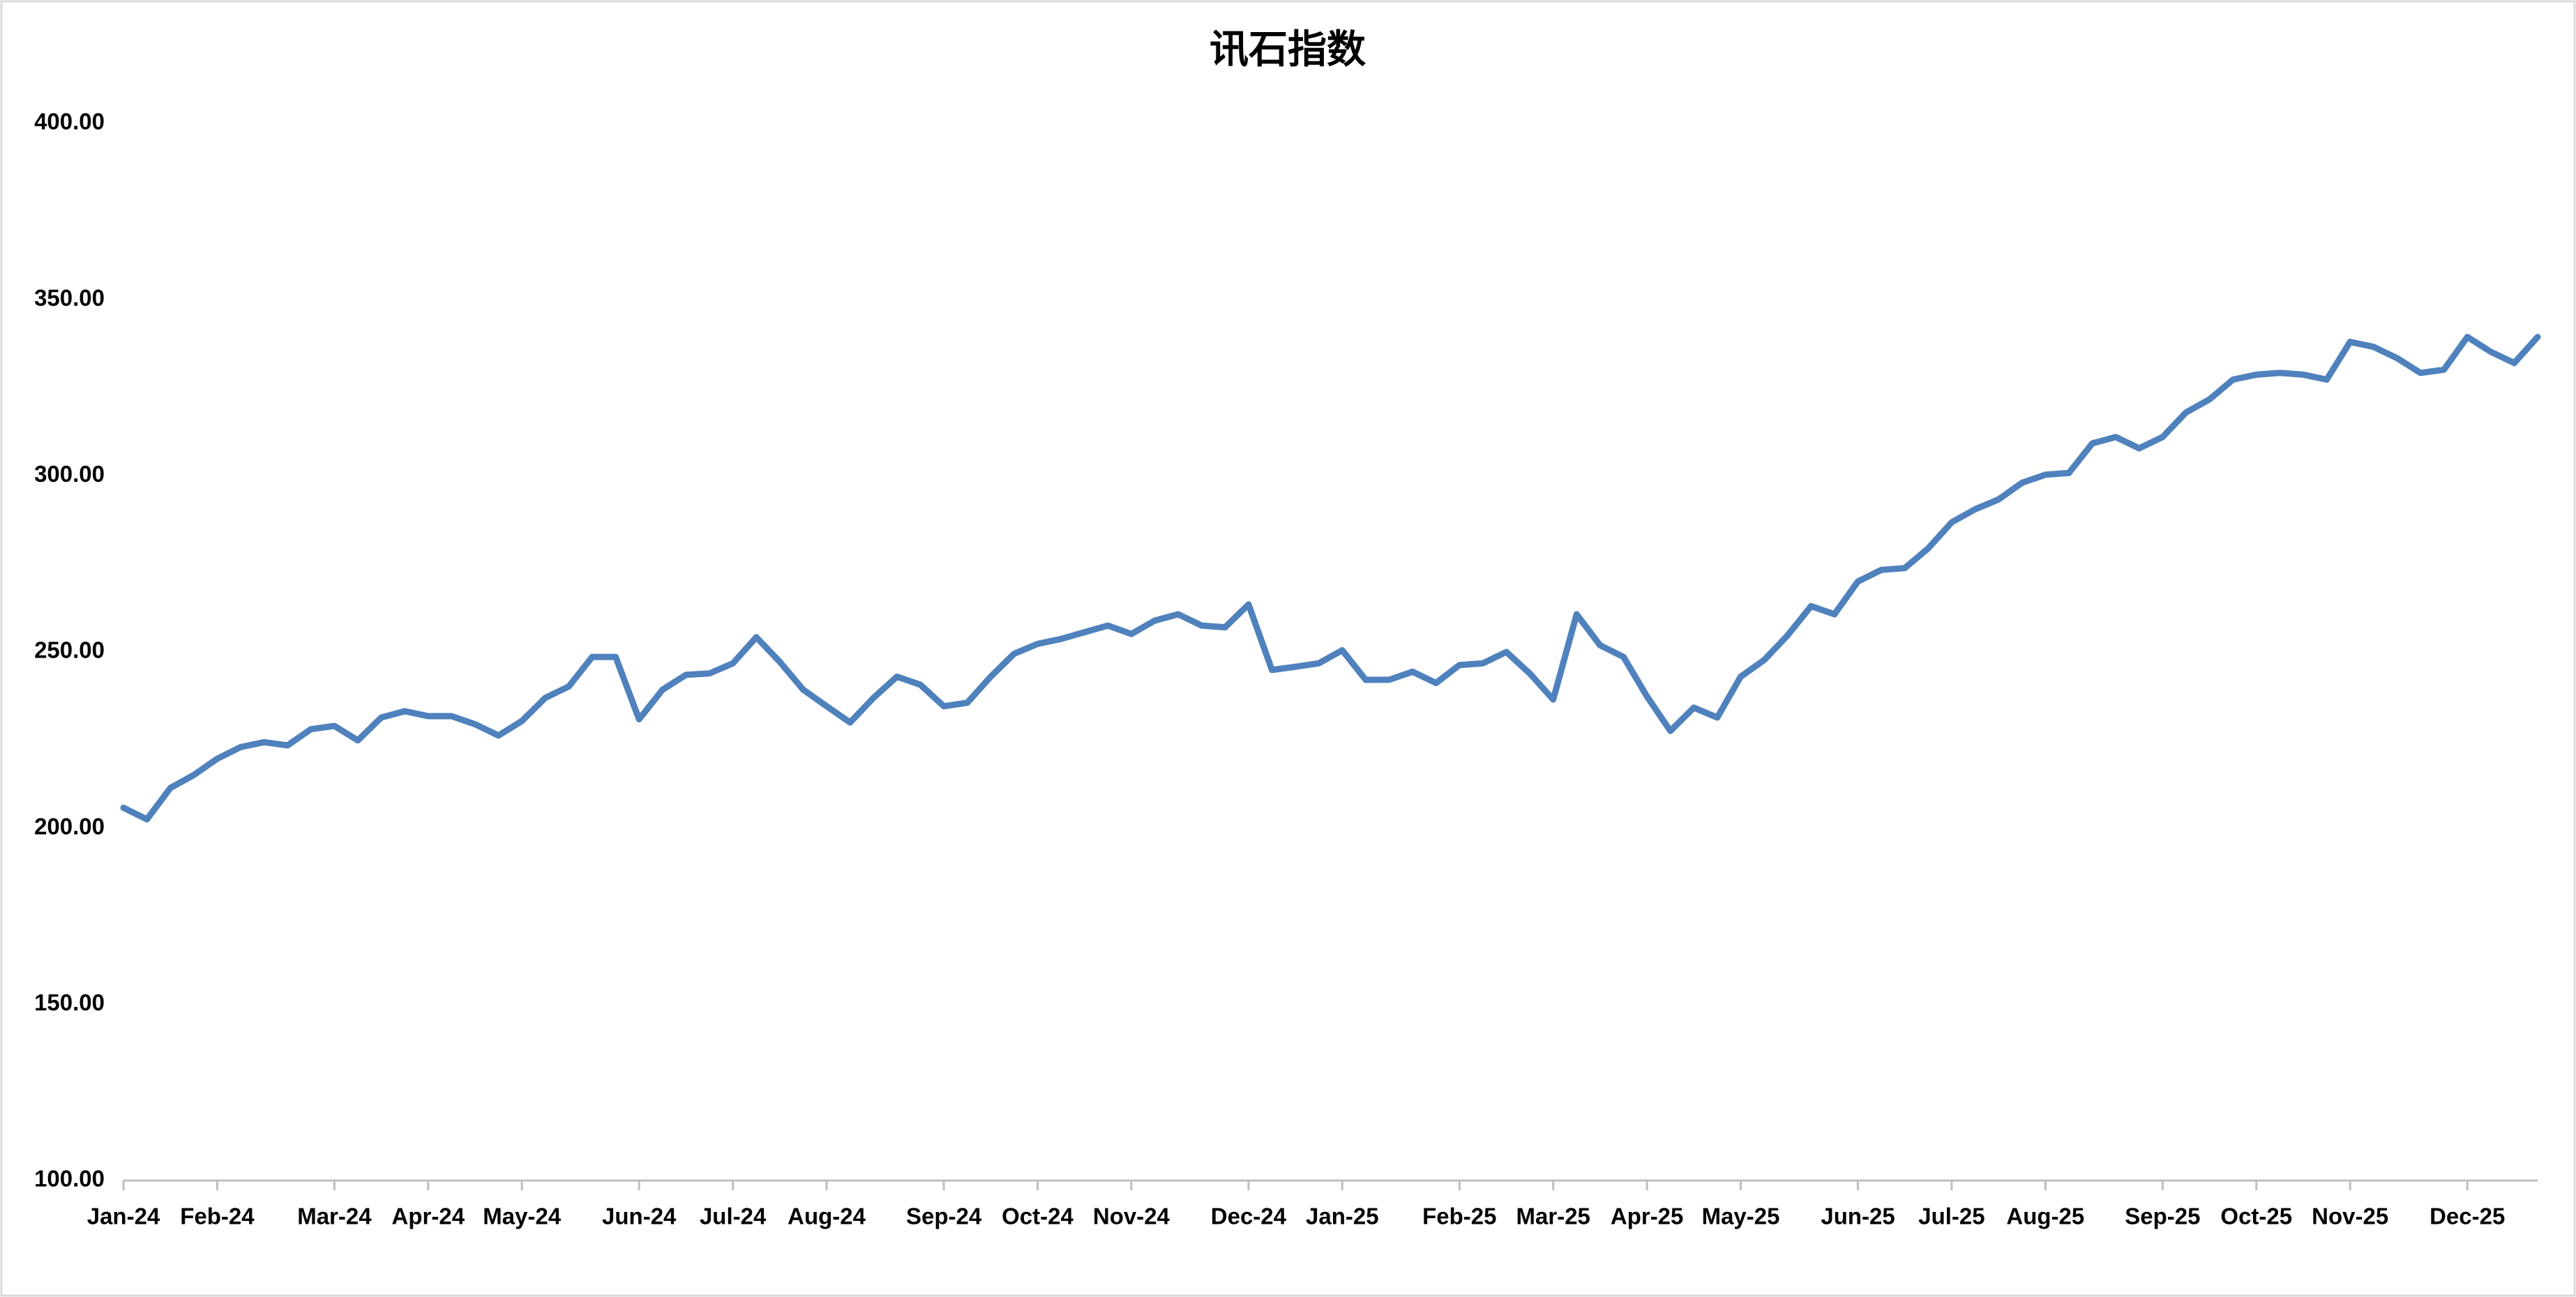 Image resolution: width=2576 pixels, height=1297 pixels. I want to click on x-tick-label: Oct-25, so click(2256, 1216).